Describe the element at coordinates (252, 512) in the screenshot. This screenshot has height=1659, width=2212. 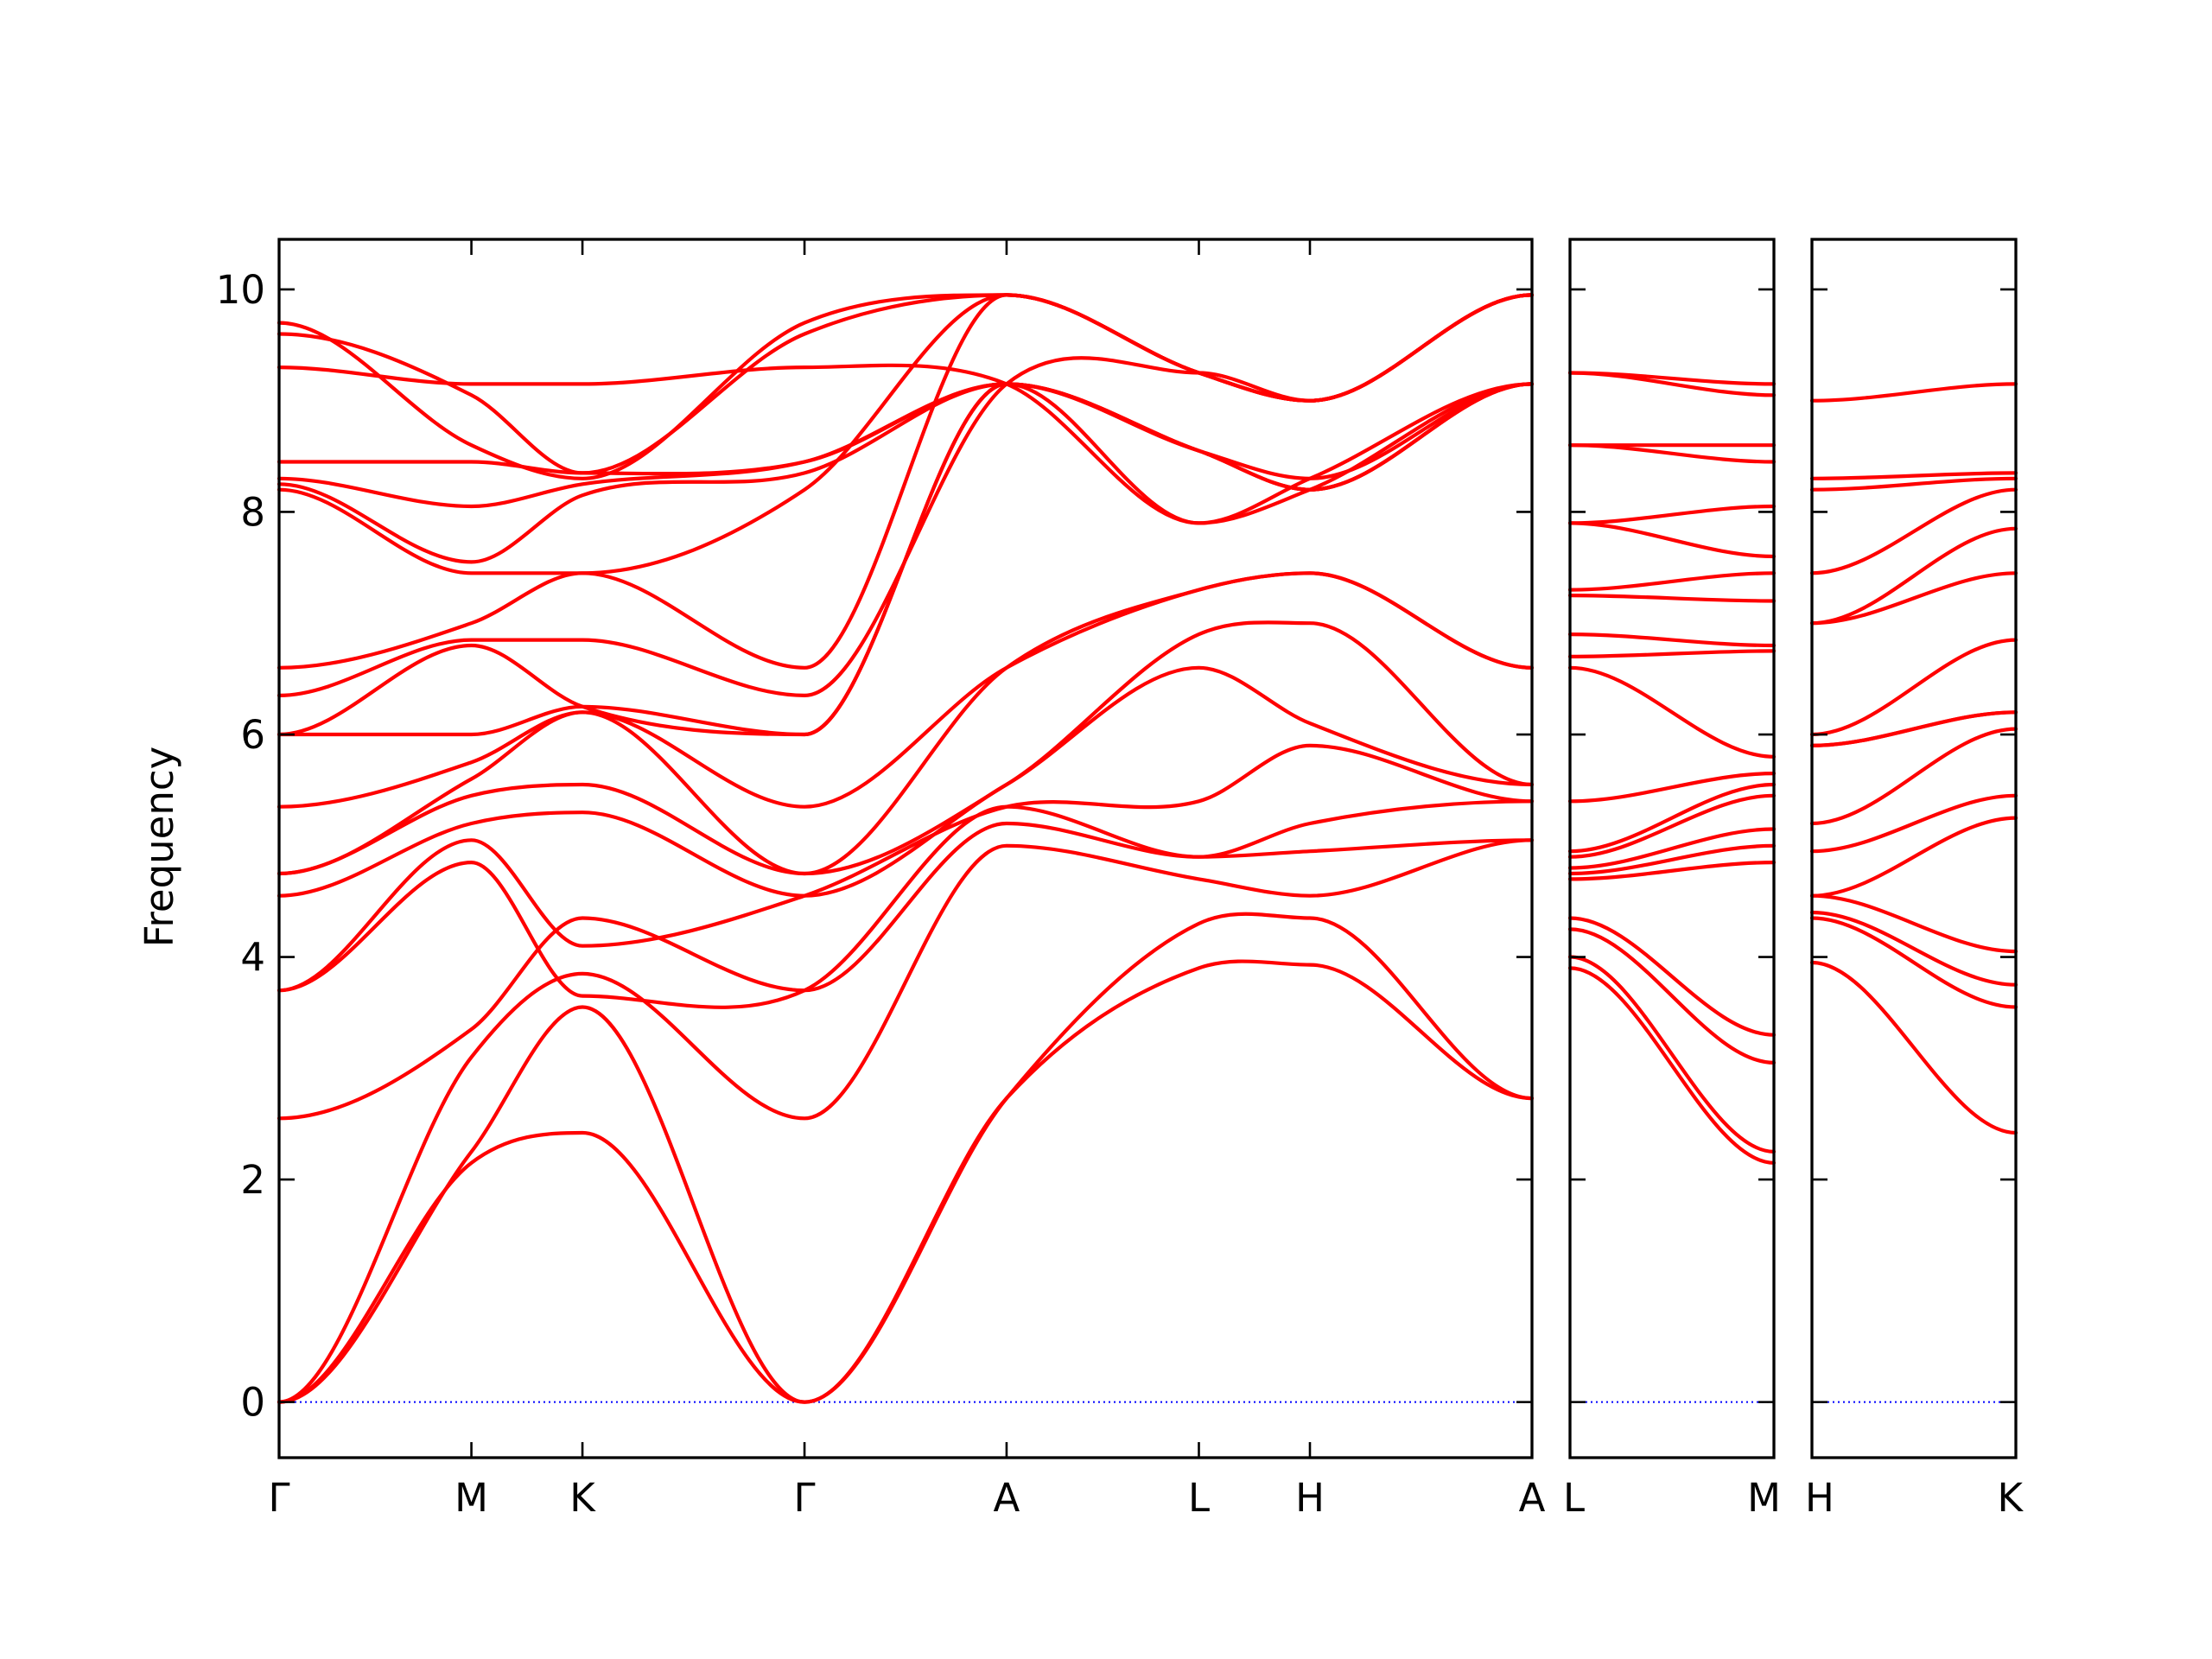
I see `y-tick-label: 8` at that location.